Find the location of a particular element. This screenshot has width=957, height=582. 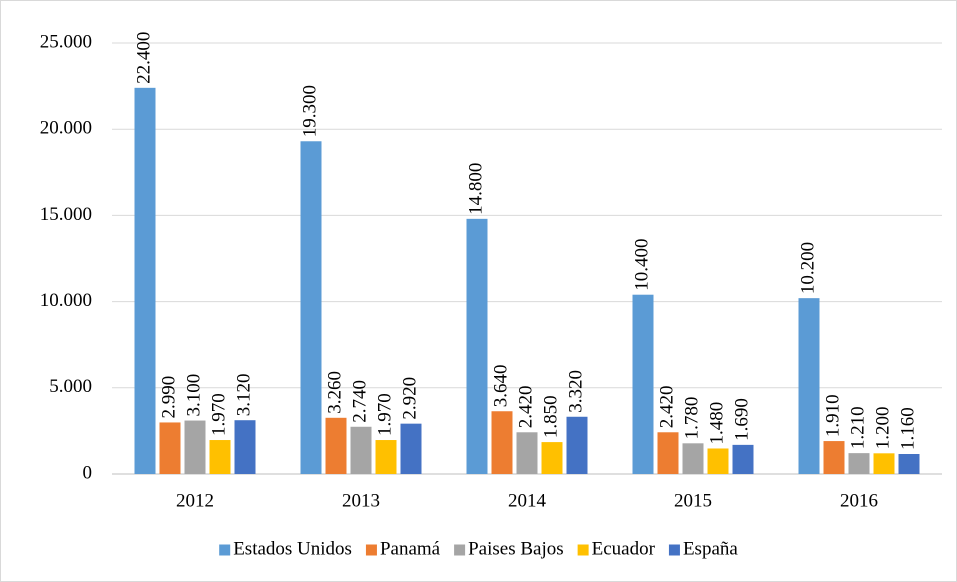

data-label: 10.200 is located at coordinates (807, 268).